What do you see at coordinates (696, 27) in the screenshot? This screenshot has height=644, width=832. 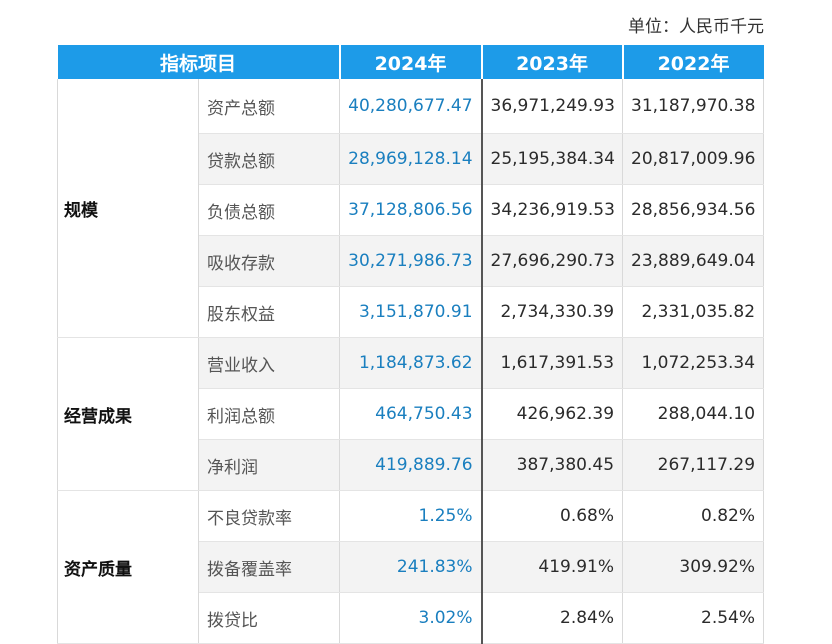 I see `unit-label: 单位：人民币千元` at bounding box center [696, 27].